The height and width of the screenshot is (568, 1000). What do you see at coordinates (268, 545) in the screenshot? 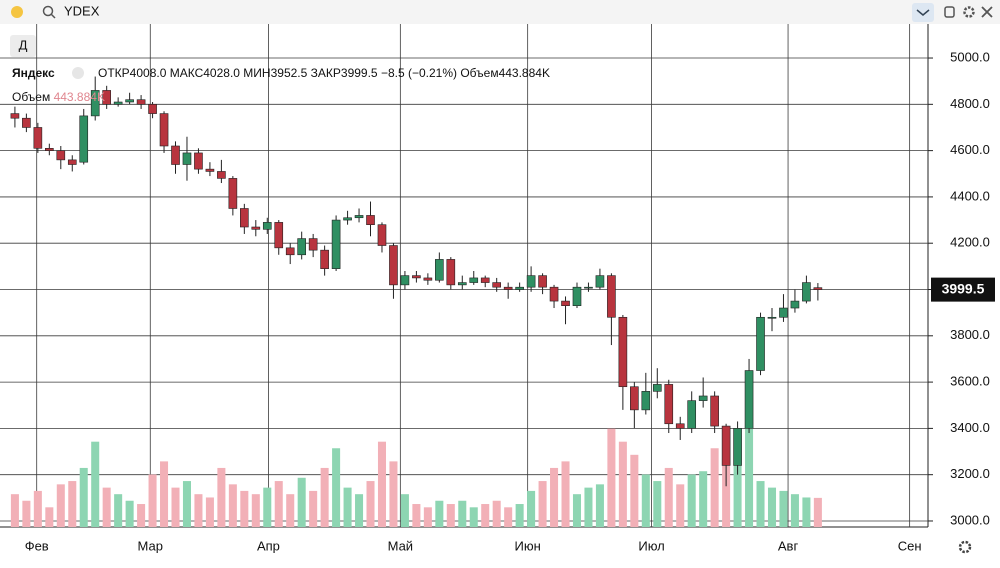
I see `x-tick-label: Апр` at bounding box center [268, 545].